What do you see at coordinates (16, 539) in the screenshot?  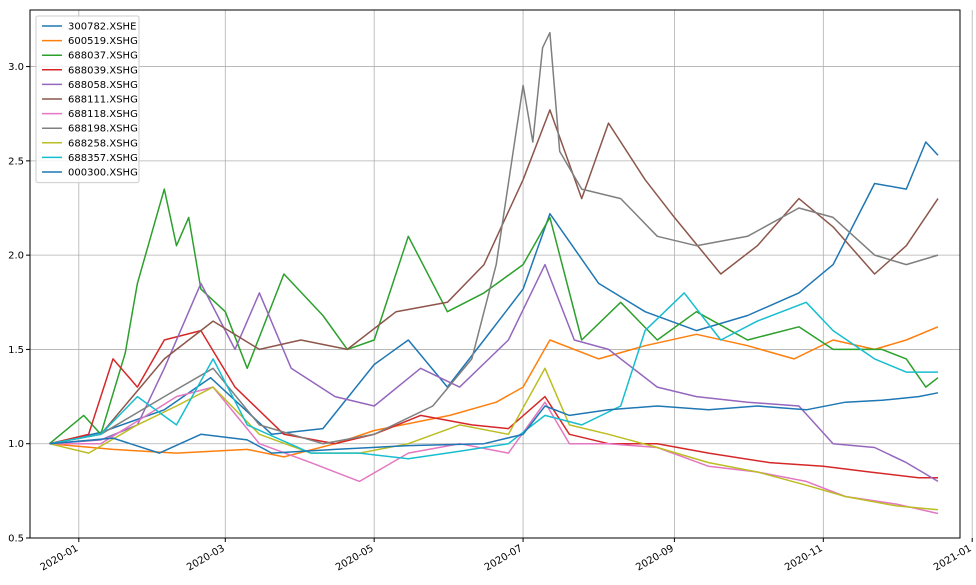 I see `y-tick-label: 0.5` at bounding box center [16, 539].